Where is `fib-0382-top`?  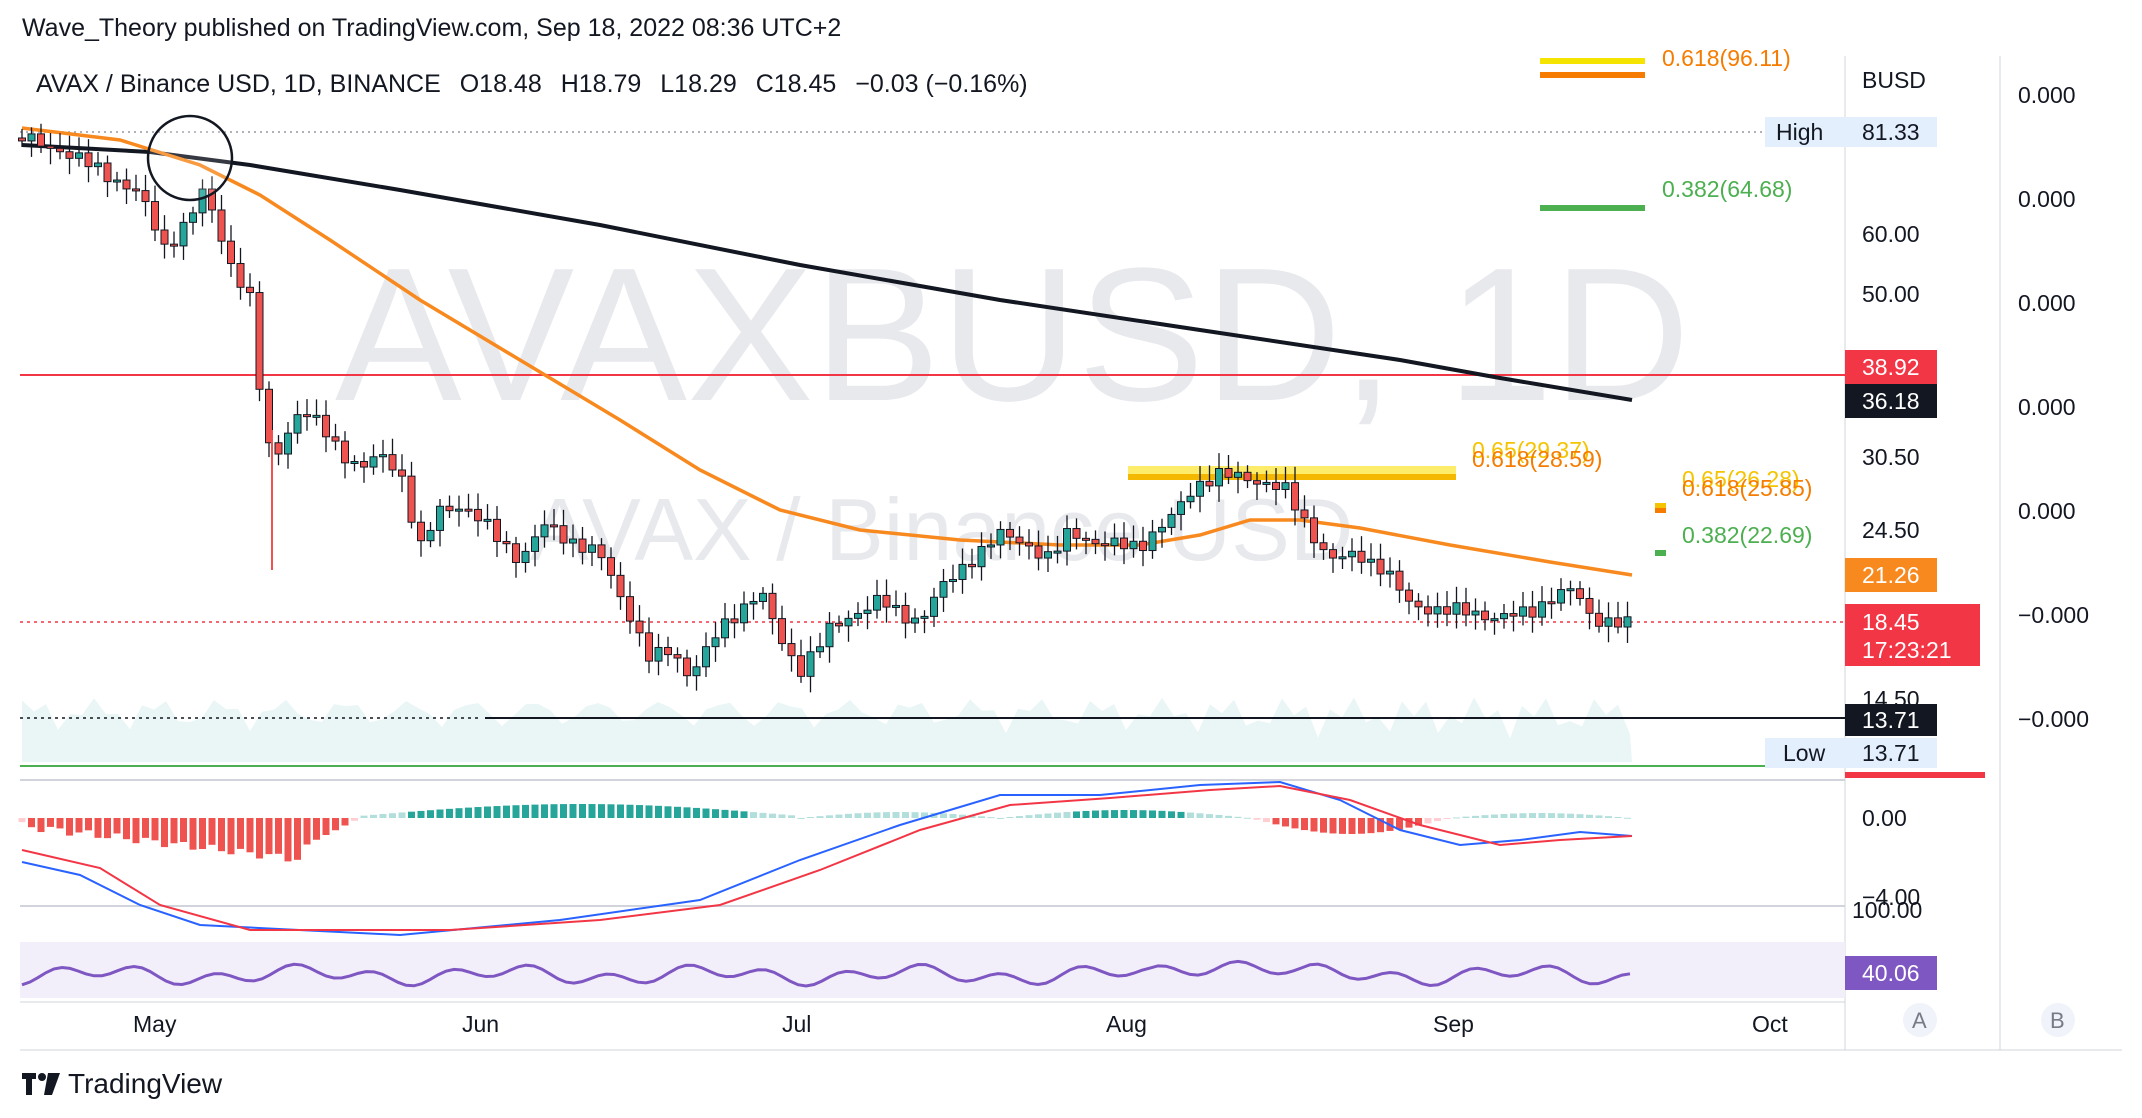 fib-0382-top is located at coordinates (1592, 208).